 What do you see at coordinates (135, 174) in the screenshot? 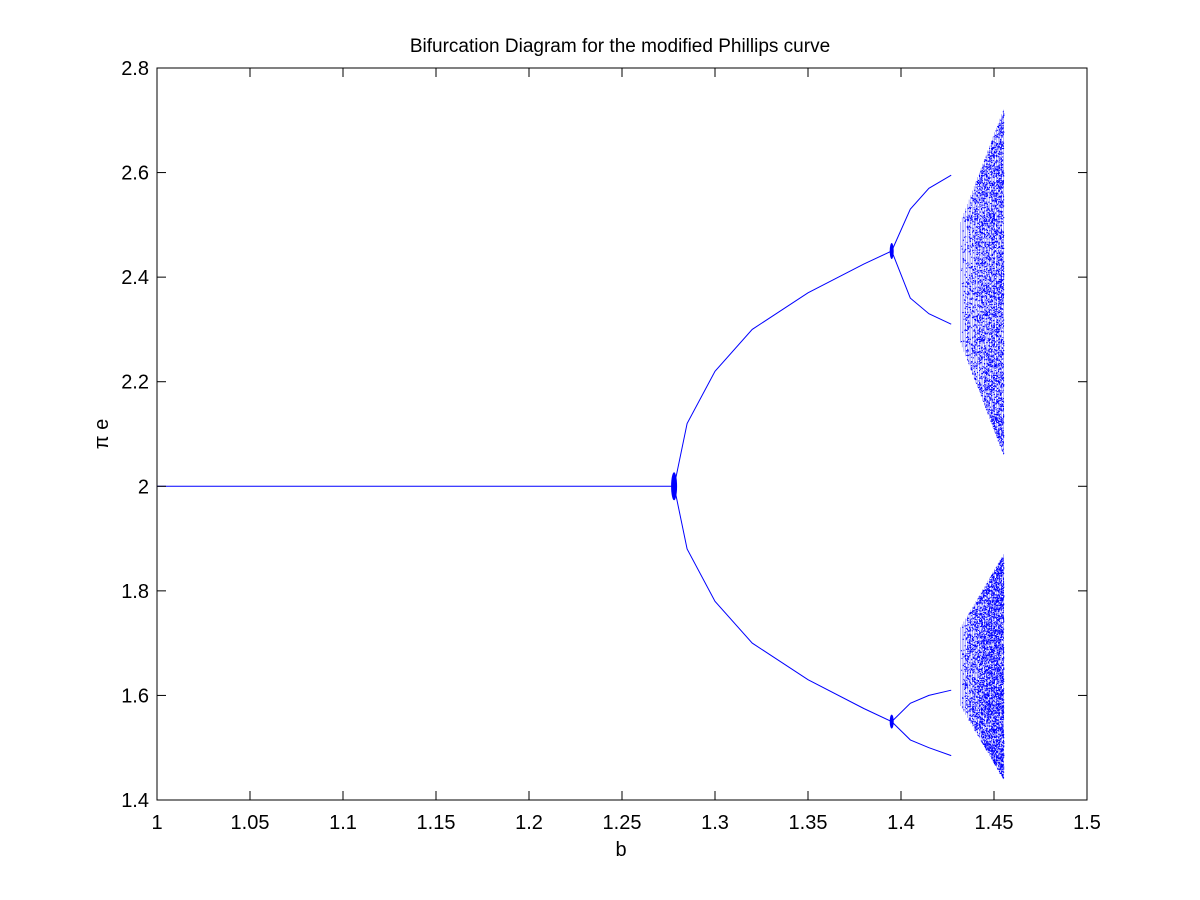
I see `y-tick-label: 2.6` at bounding box center [135, 174].